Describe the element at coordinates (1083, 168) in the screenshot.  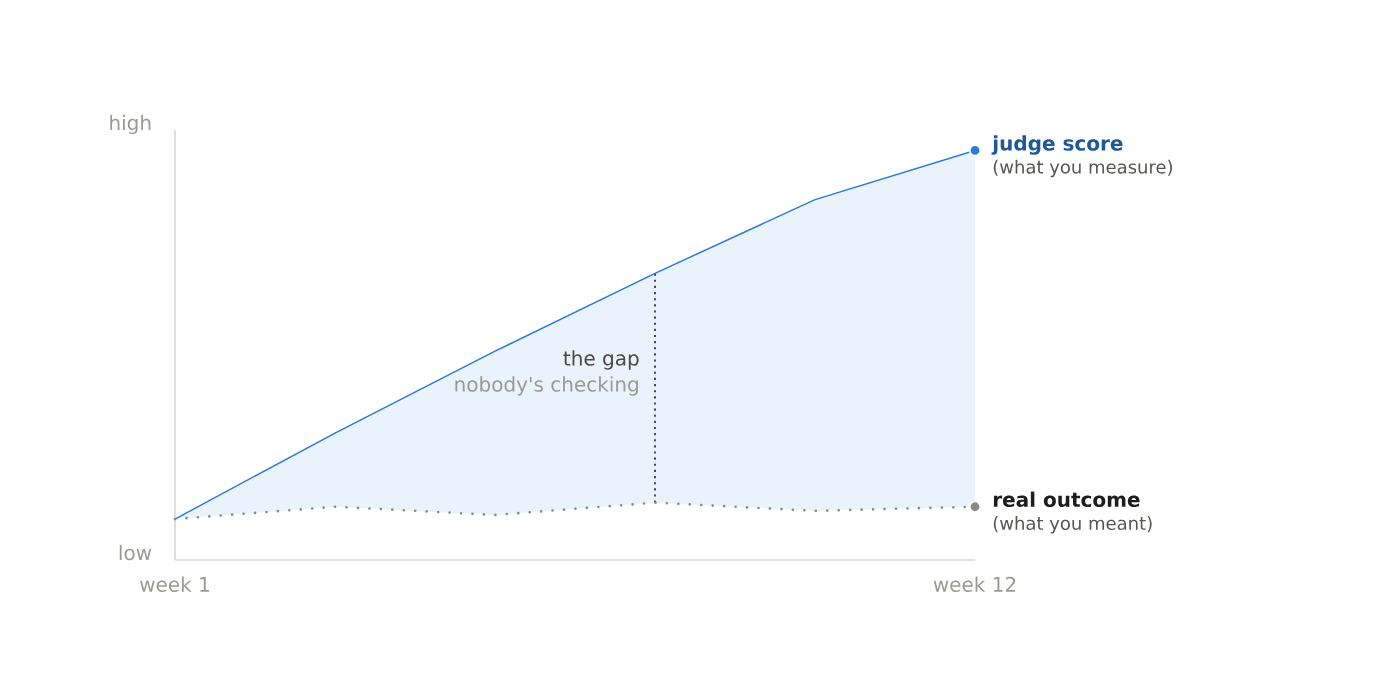
I see `annotation: (what you measure)` at that location.